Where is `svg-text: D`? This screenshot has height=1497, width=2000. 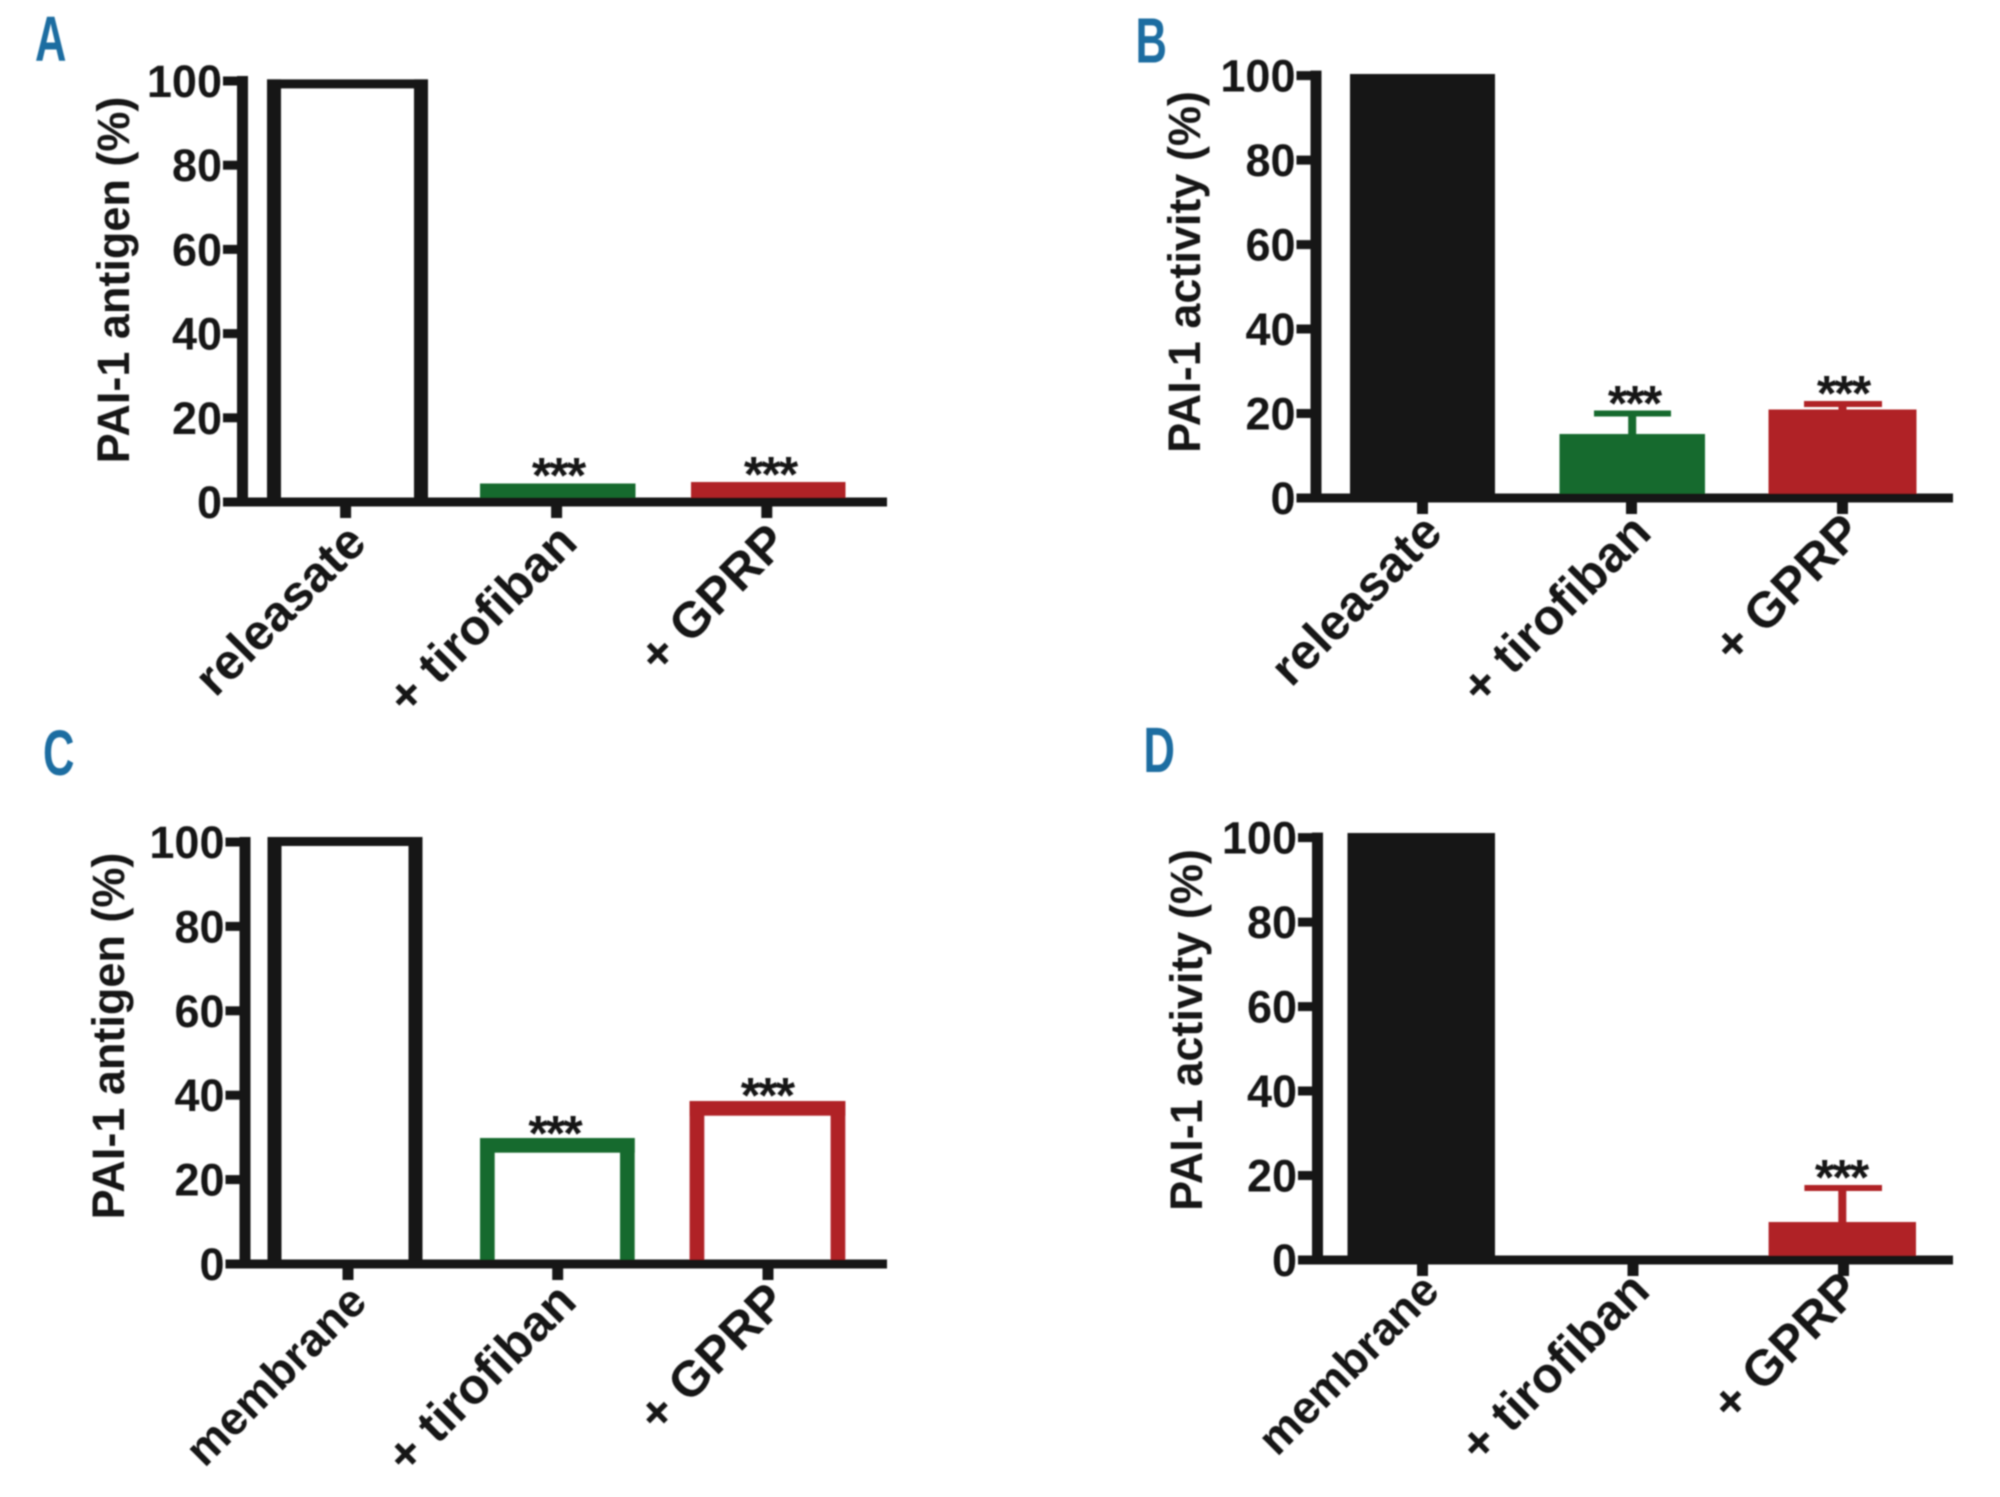
svg-text: D is located at coordinates (1159, 750).